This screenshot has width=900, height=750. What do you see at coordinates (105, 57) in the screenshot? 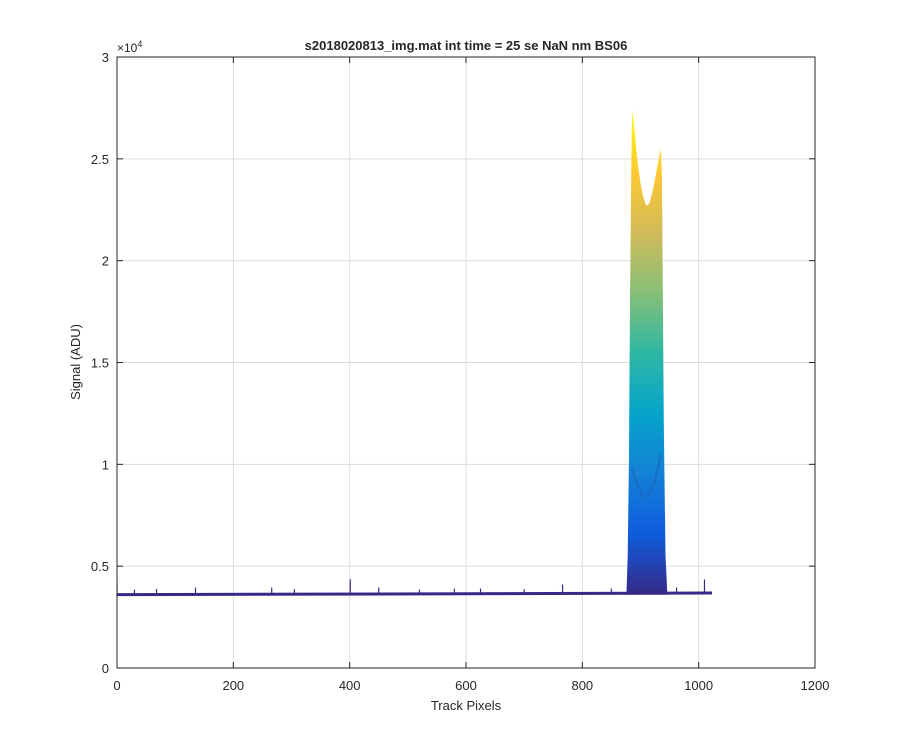
I see `y-tick-label: 3` at bounding box center [105, 57].